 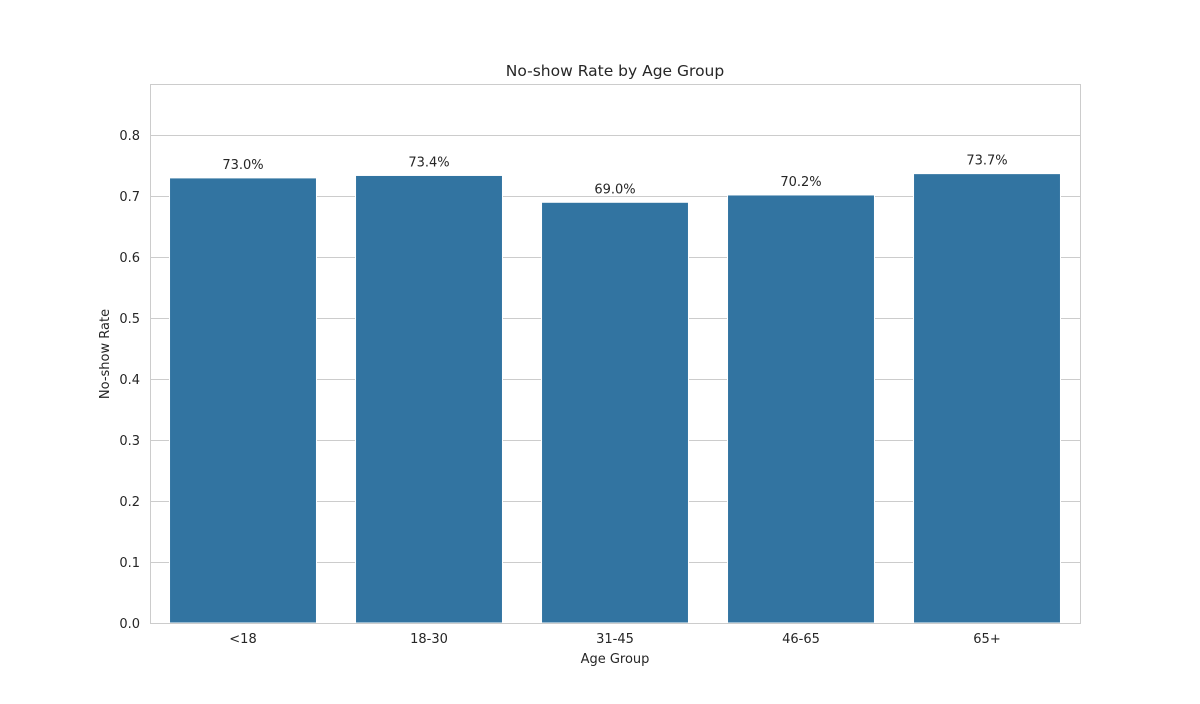 I want to click on y-tick-label: 0.4, so click(x=129, y=380).